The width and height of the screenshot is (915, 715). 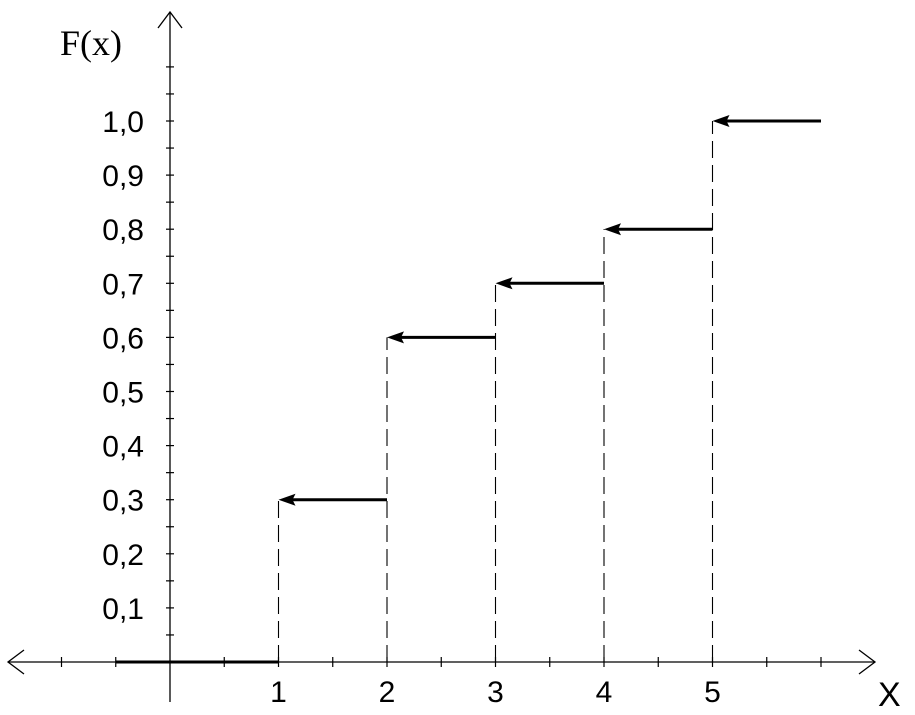 I want to click on x-tick-label: 4, so click(x=604, y=692).